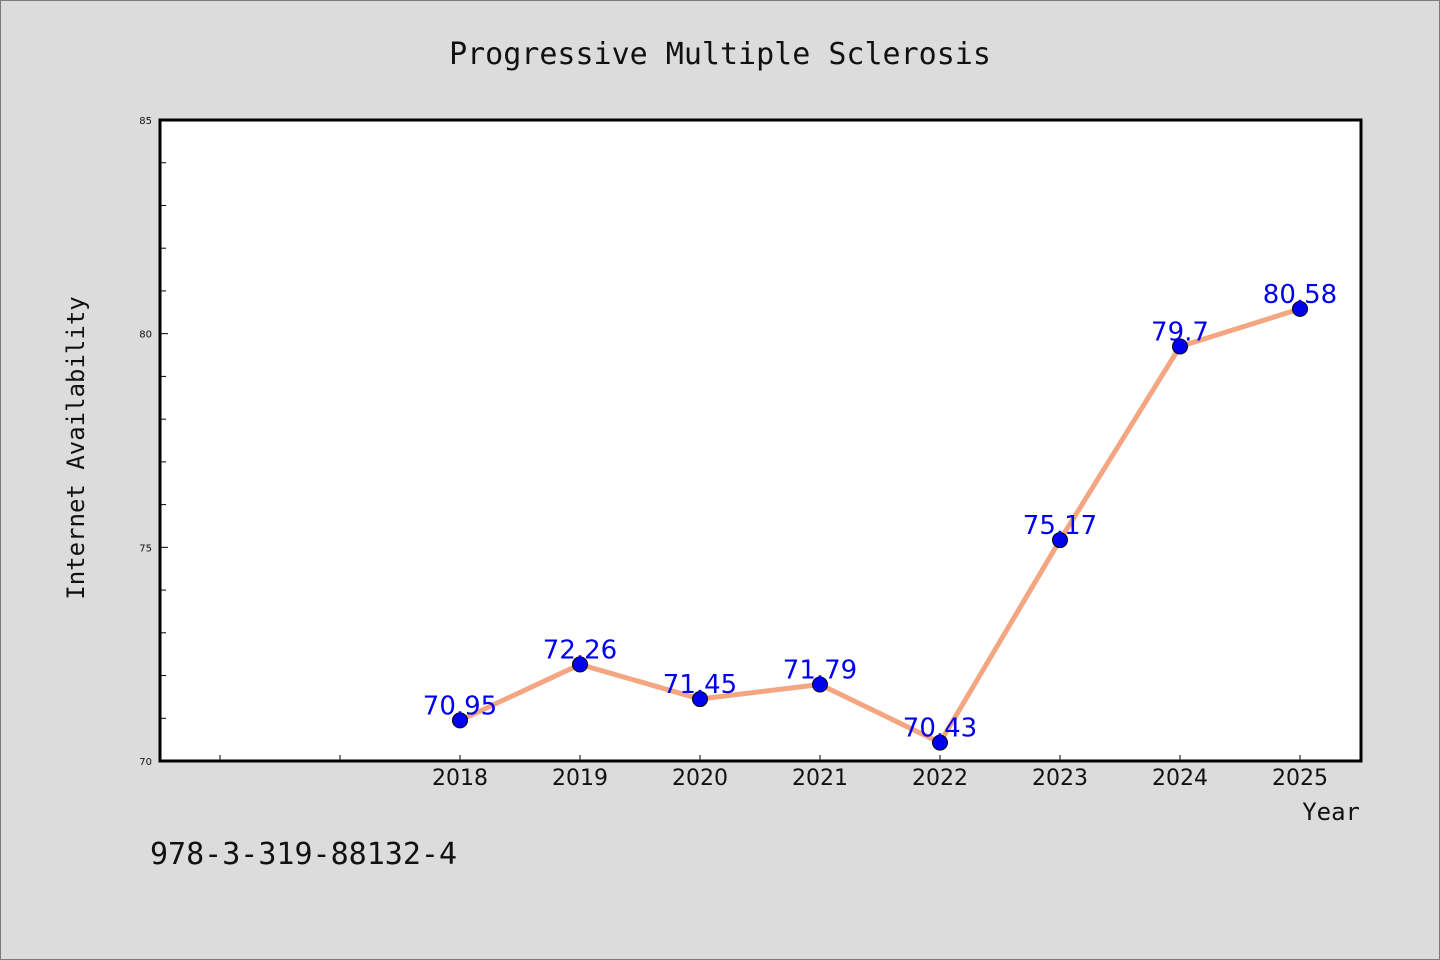  Describe the element at coordinates (460, 706) in the screenshot. I see `data-label: 70.95` at that location.